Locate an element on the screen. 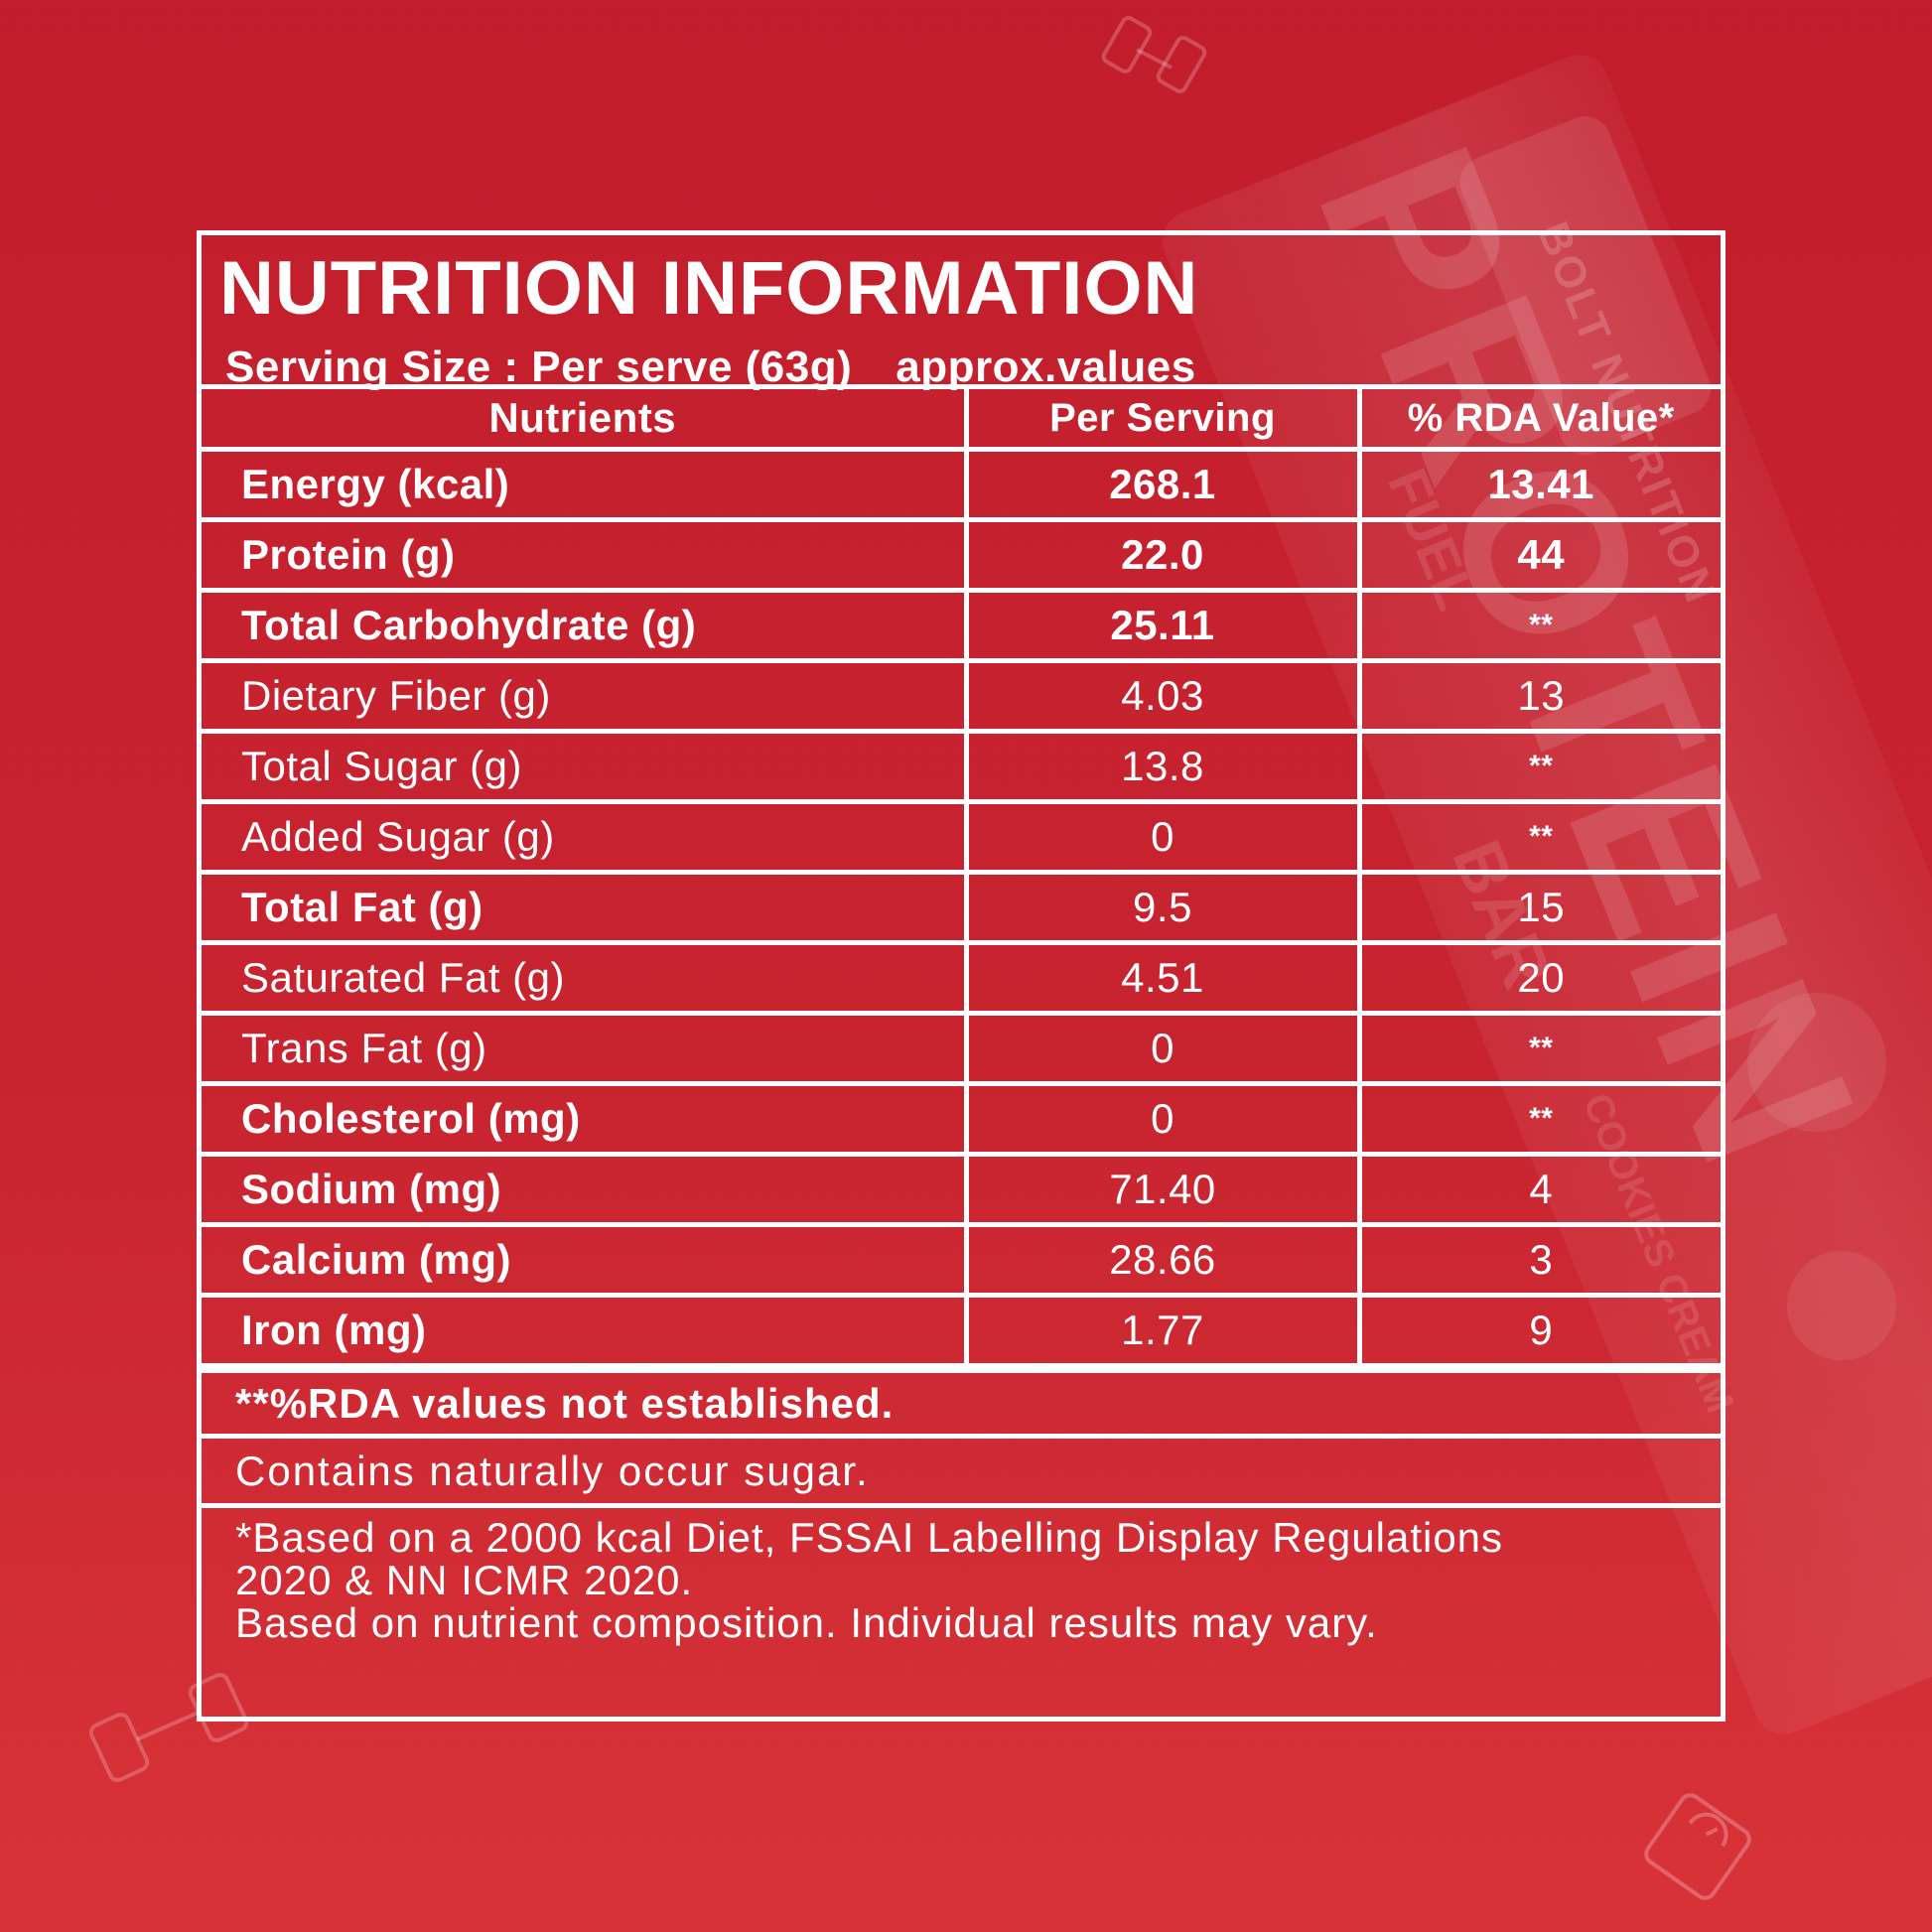 The height and width of the screenshot is (1932, 1932). table-row: Dietary Fiber (g) 4.03 13 is located at coordinates (962, 696).